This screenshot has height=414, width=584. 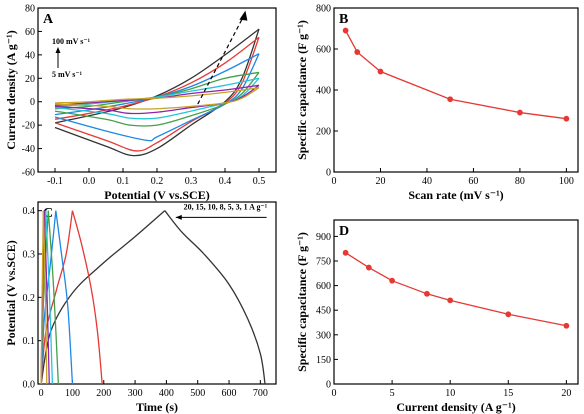 I want to click on x-tick-label: 15, so click(x=508, y=393).